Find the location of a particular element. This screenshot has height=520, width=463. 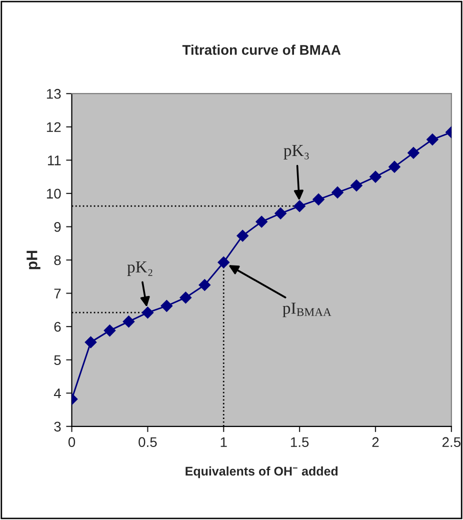

y-tick-label: 9 is located at coordinates (57, 227).